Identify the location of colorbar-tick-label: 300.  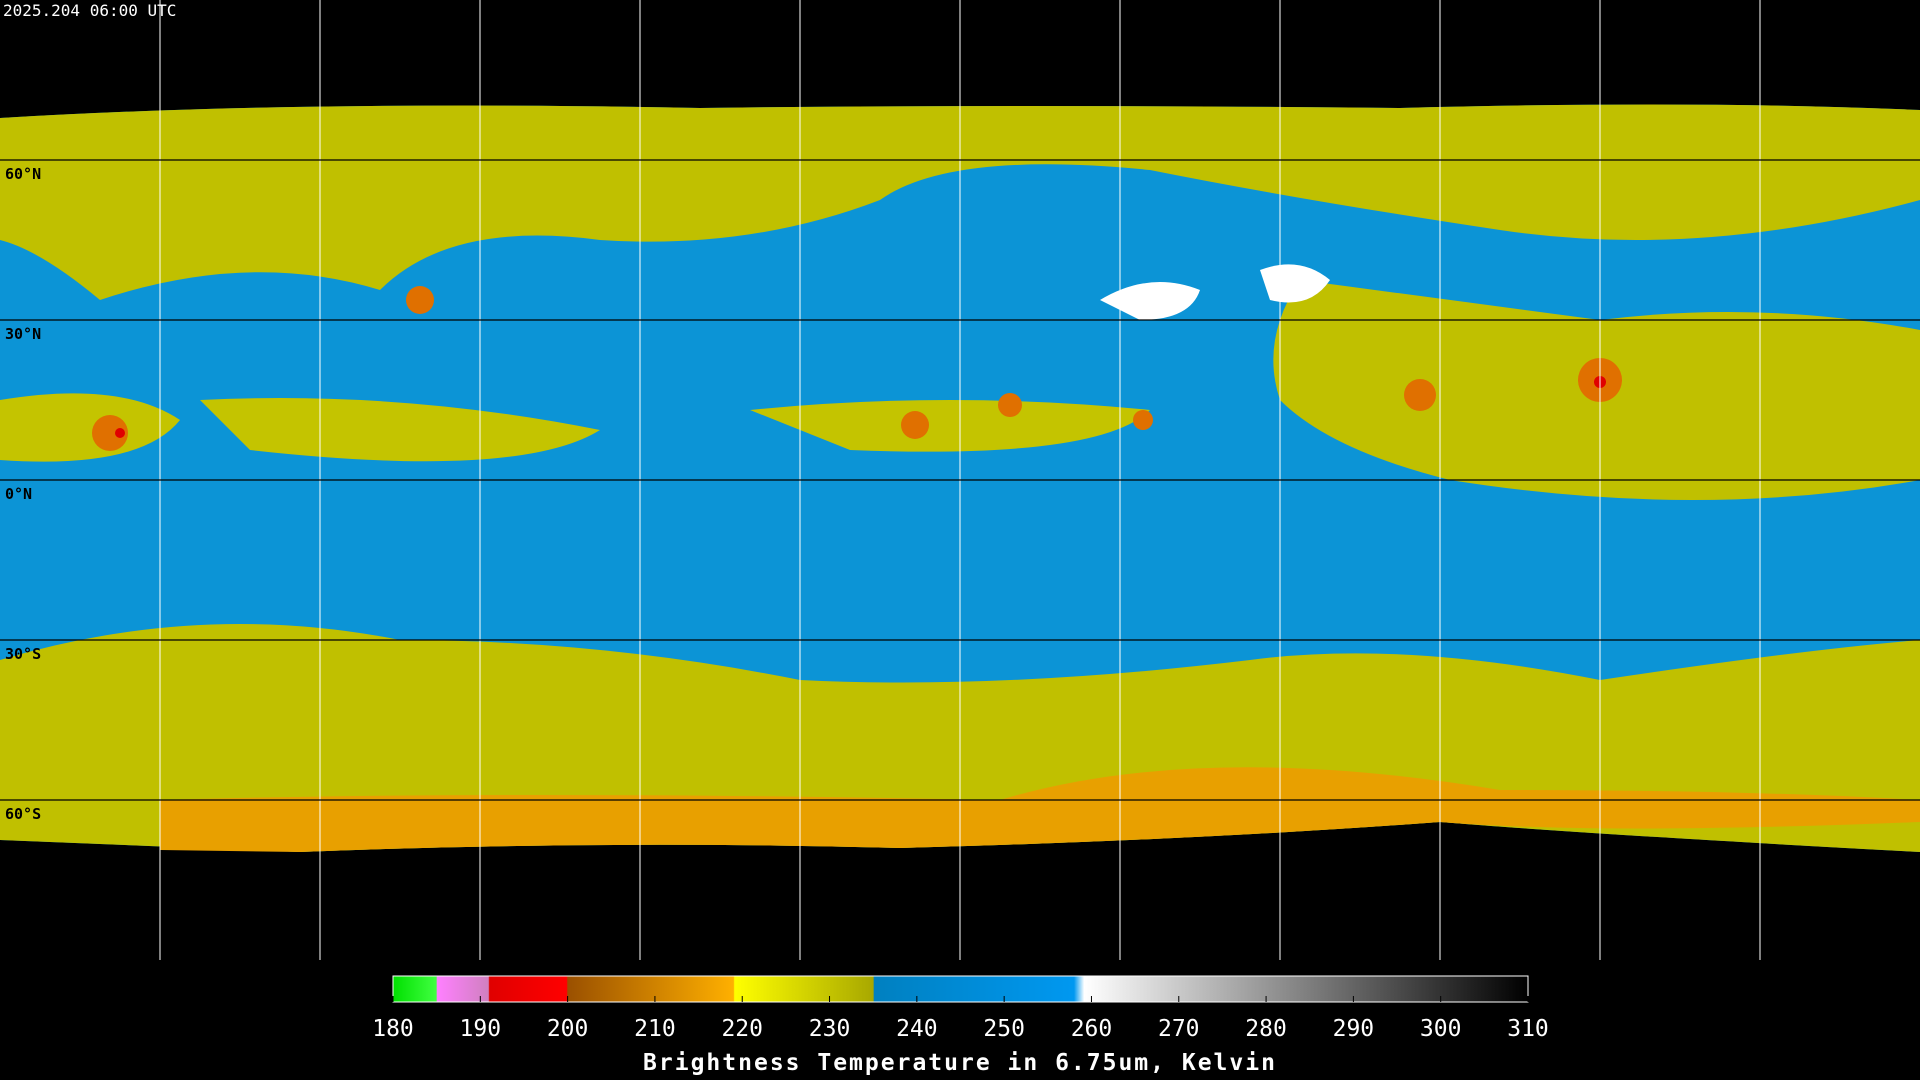
(1441, 1029).